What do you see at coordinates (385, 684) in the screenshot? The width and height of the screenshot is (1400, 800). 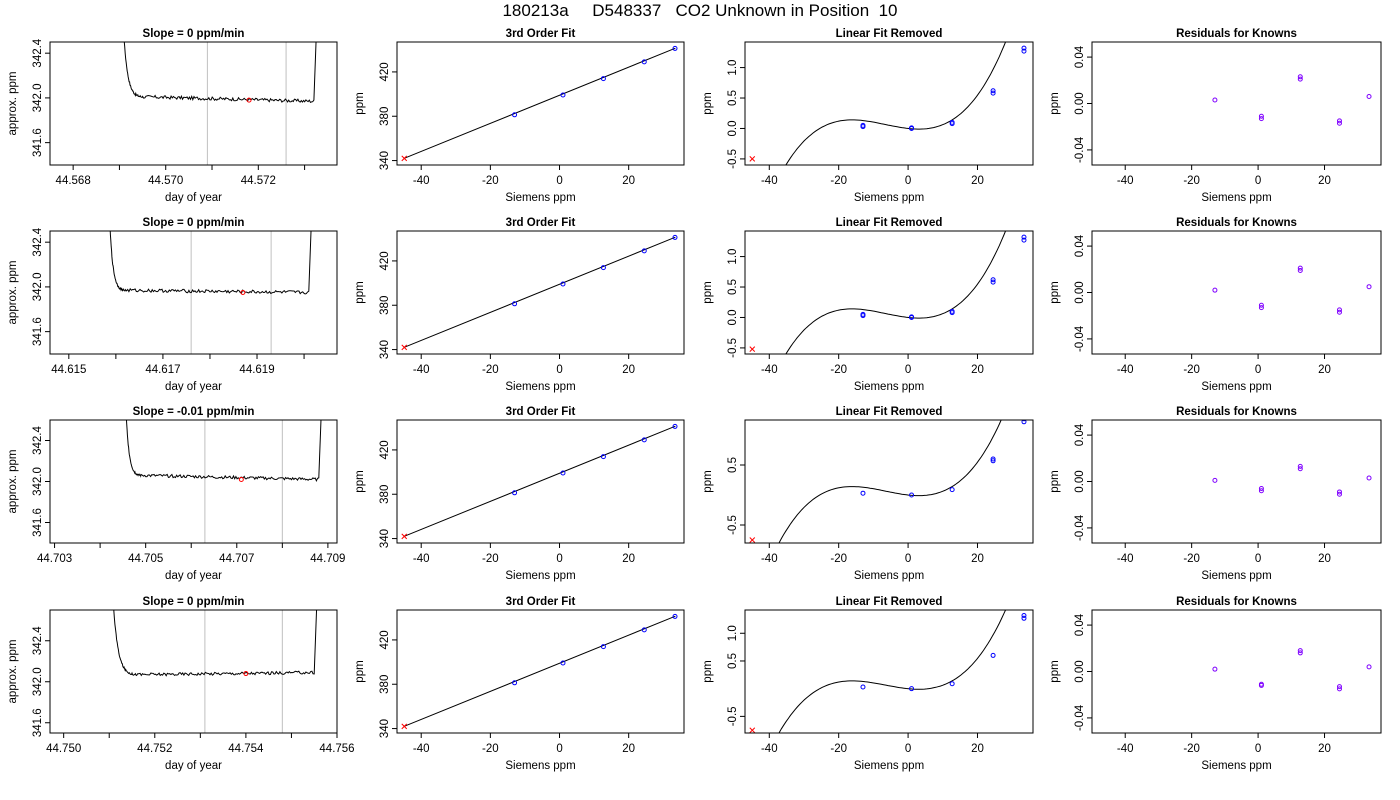 I see `y-tick-label: 380` at bounding box center [385, 684].